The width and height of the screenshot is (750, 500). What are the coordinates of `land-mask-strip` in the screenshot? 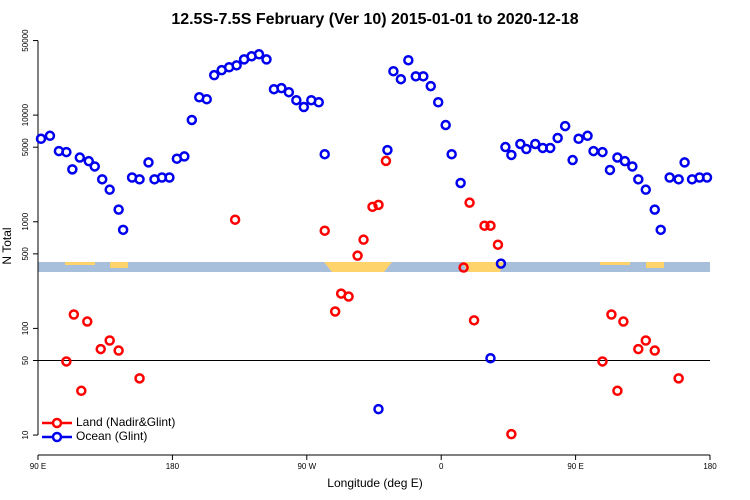 It's located at (374, 267).